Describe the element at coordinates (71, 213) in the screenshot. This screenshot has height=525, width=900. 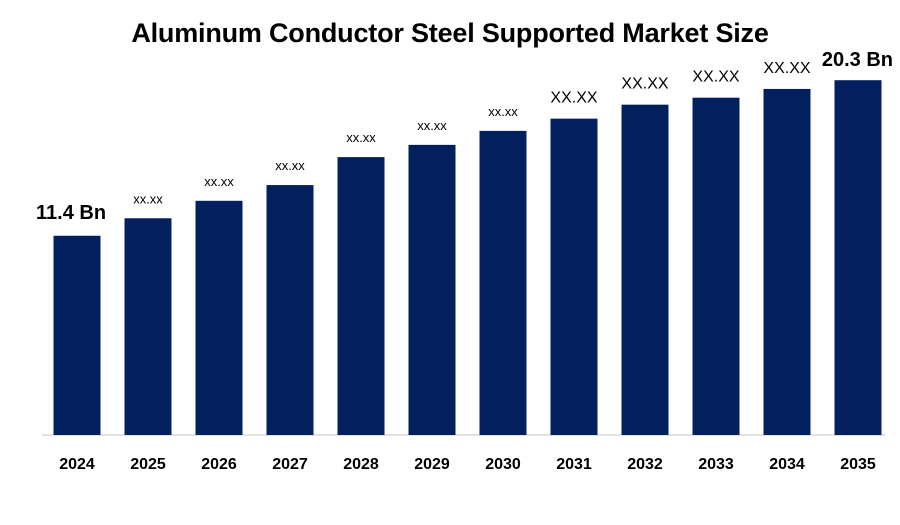
I see `data-label: 11.4 Bn` at that location.